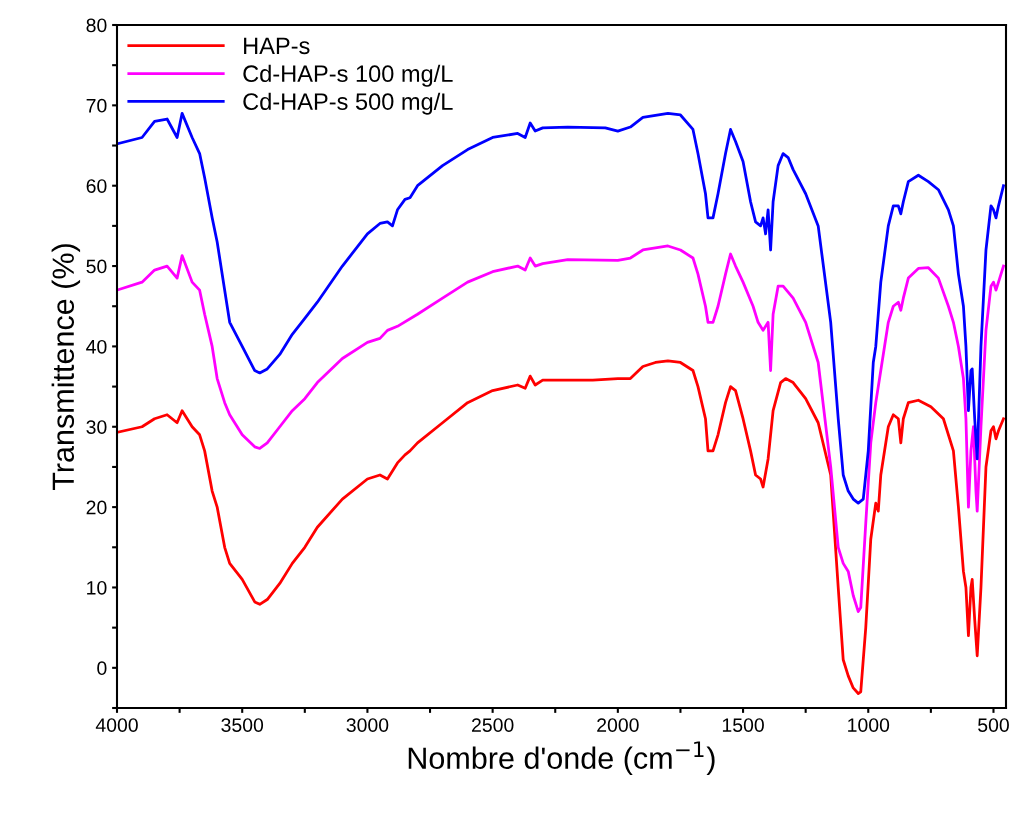  Describe the element at coordinates (492, 725) in the screenshot. I see `x-tick-label: 2500` at that location.